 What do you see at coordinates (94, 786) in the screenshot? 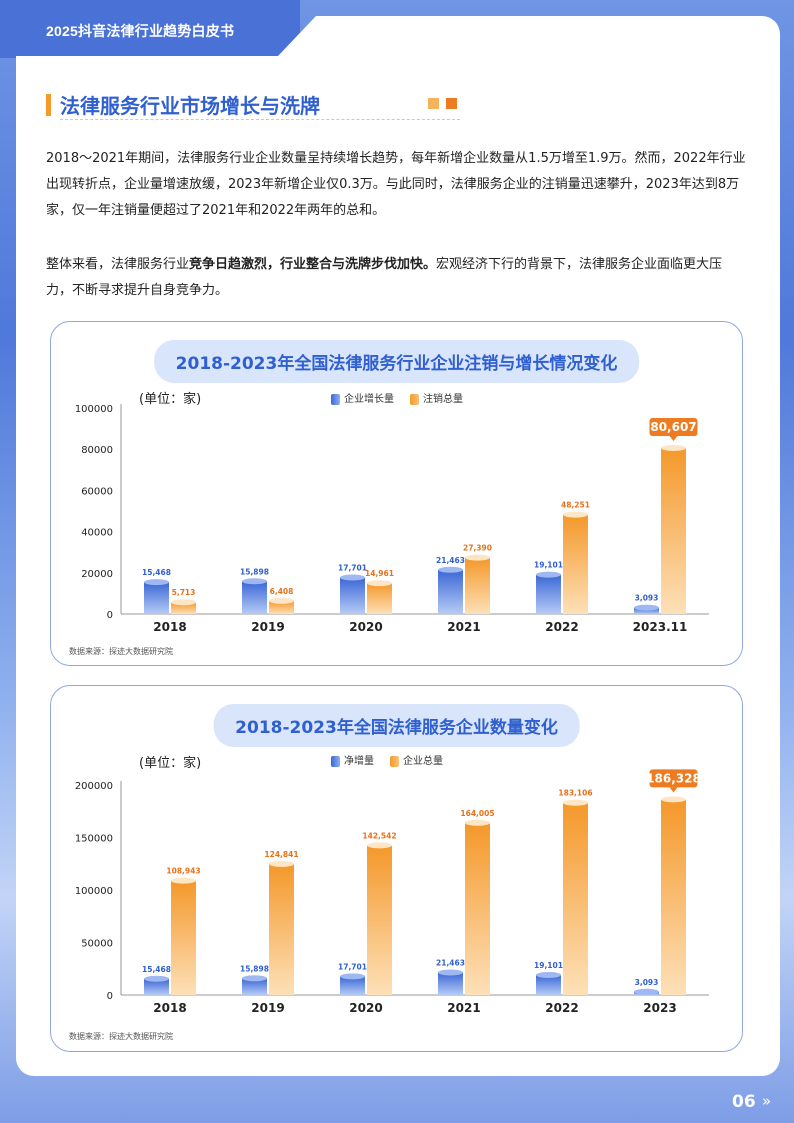
I see `y-tick-label: 200000` at bounding box center [94, 786].